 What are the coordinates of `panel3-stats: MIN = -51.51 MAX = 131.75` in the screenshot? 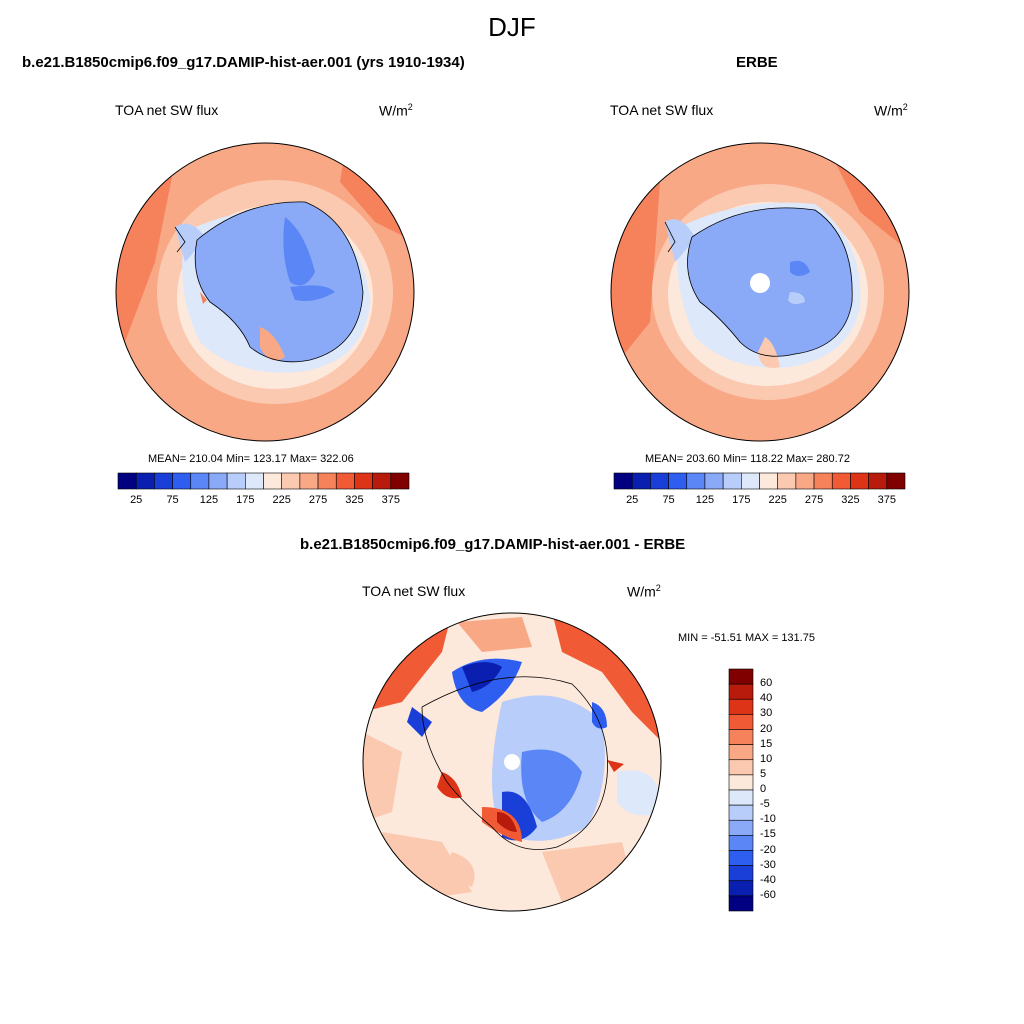 It's located at (746, 638).